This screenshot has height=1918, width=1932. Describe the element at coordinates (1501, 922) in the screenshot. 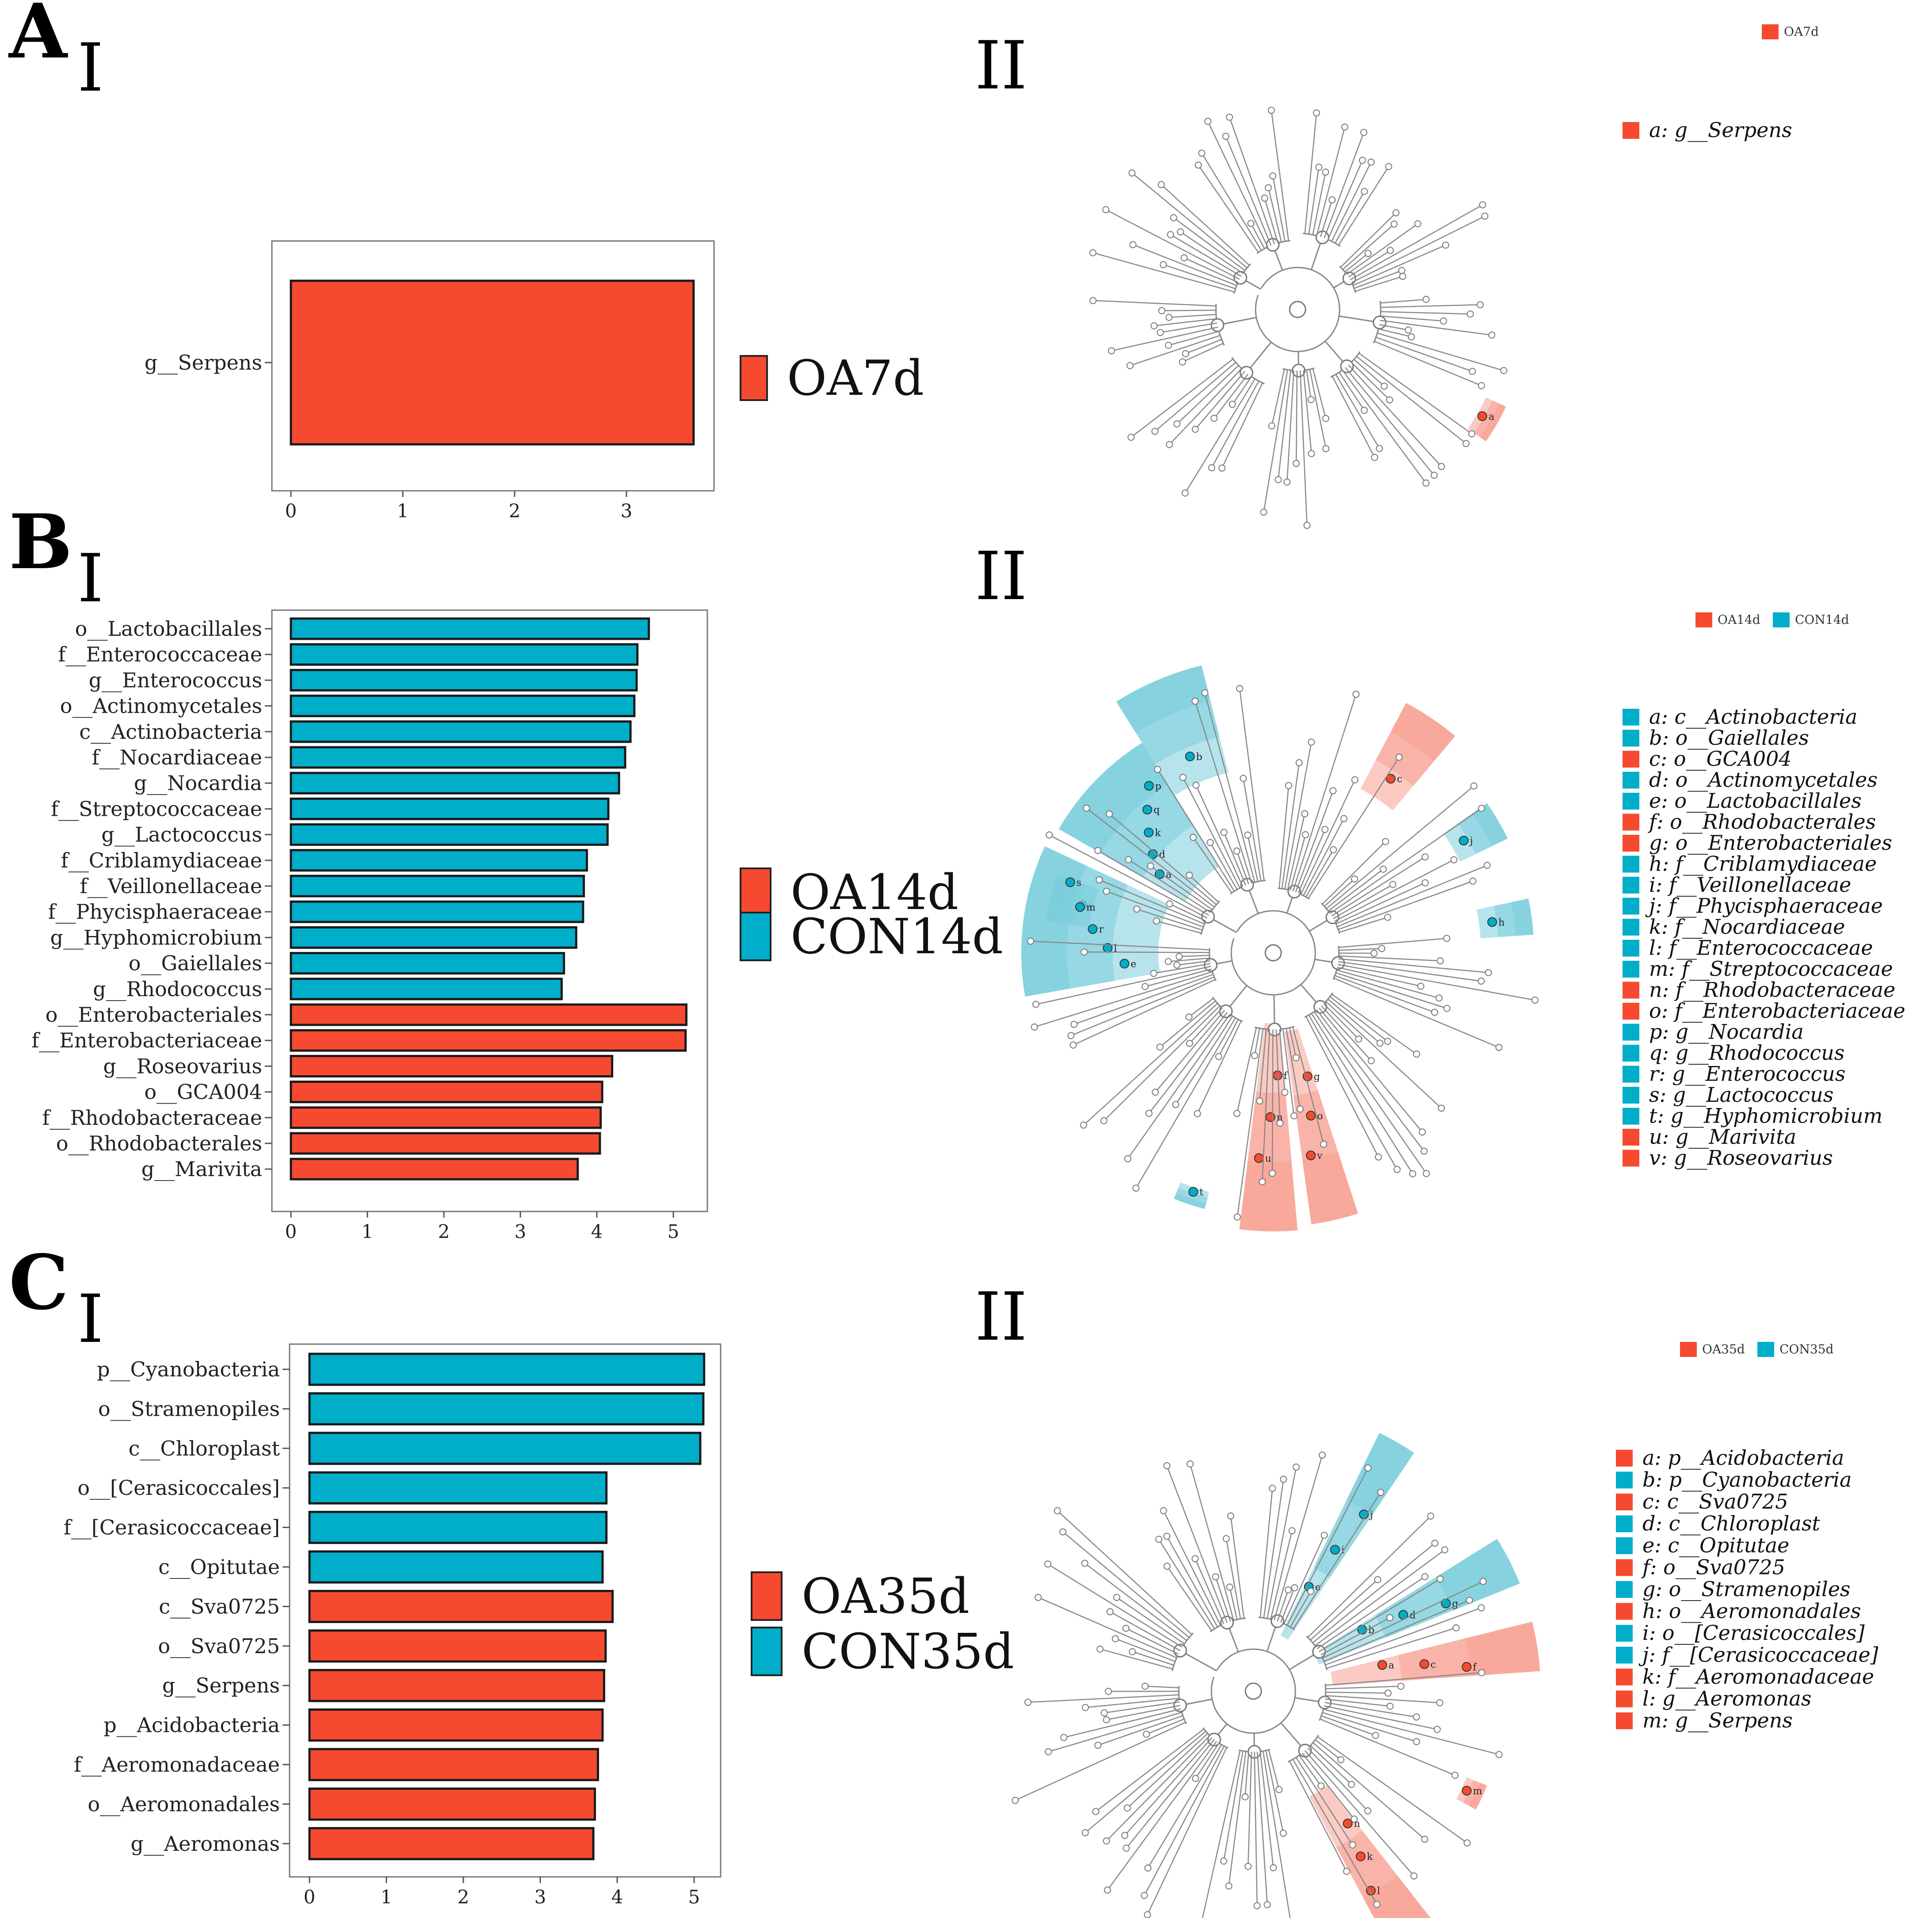

I see `clade-letter: h` at that location.